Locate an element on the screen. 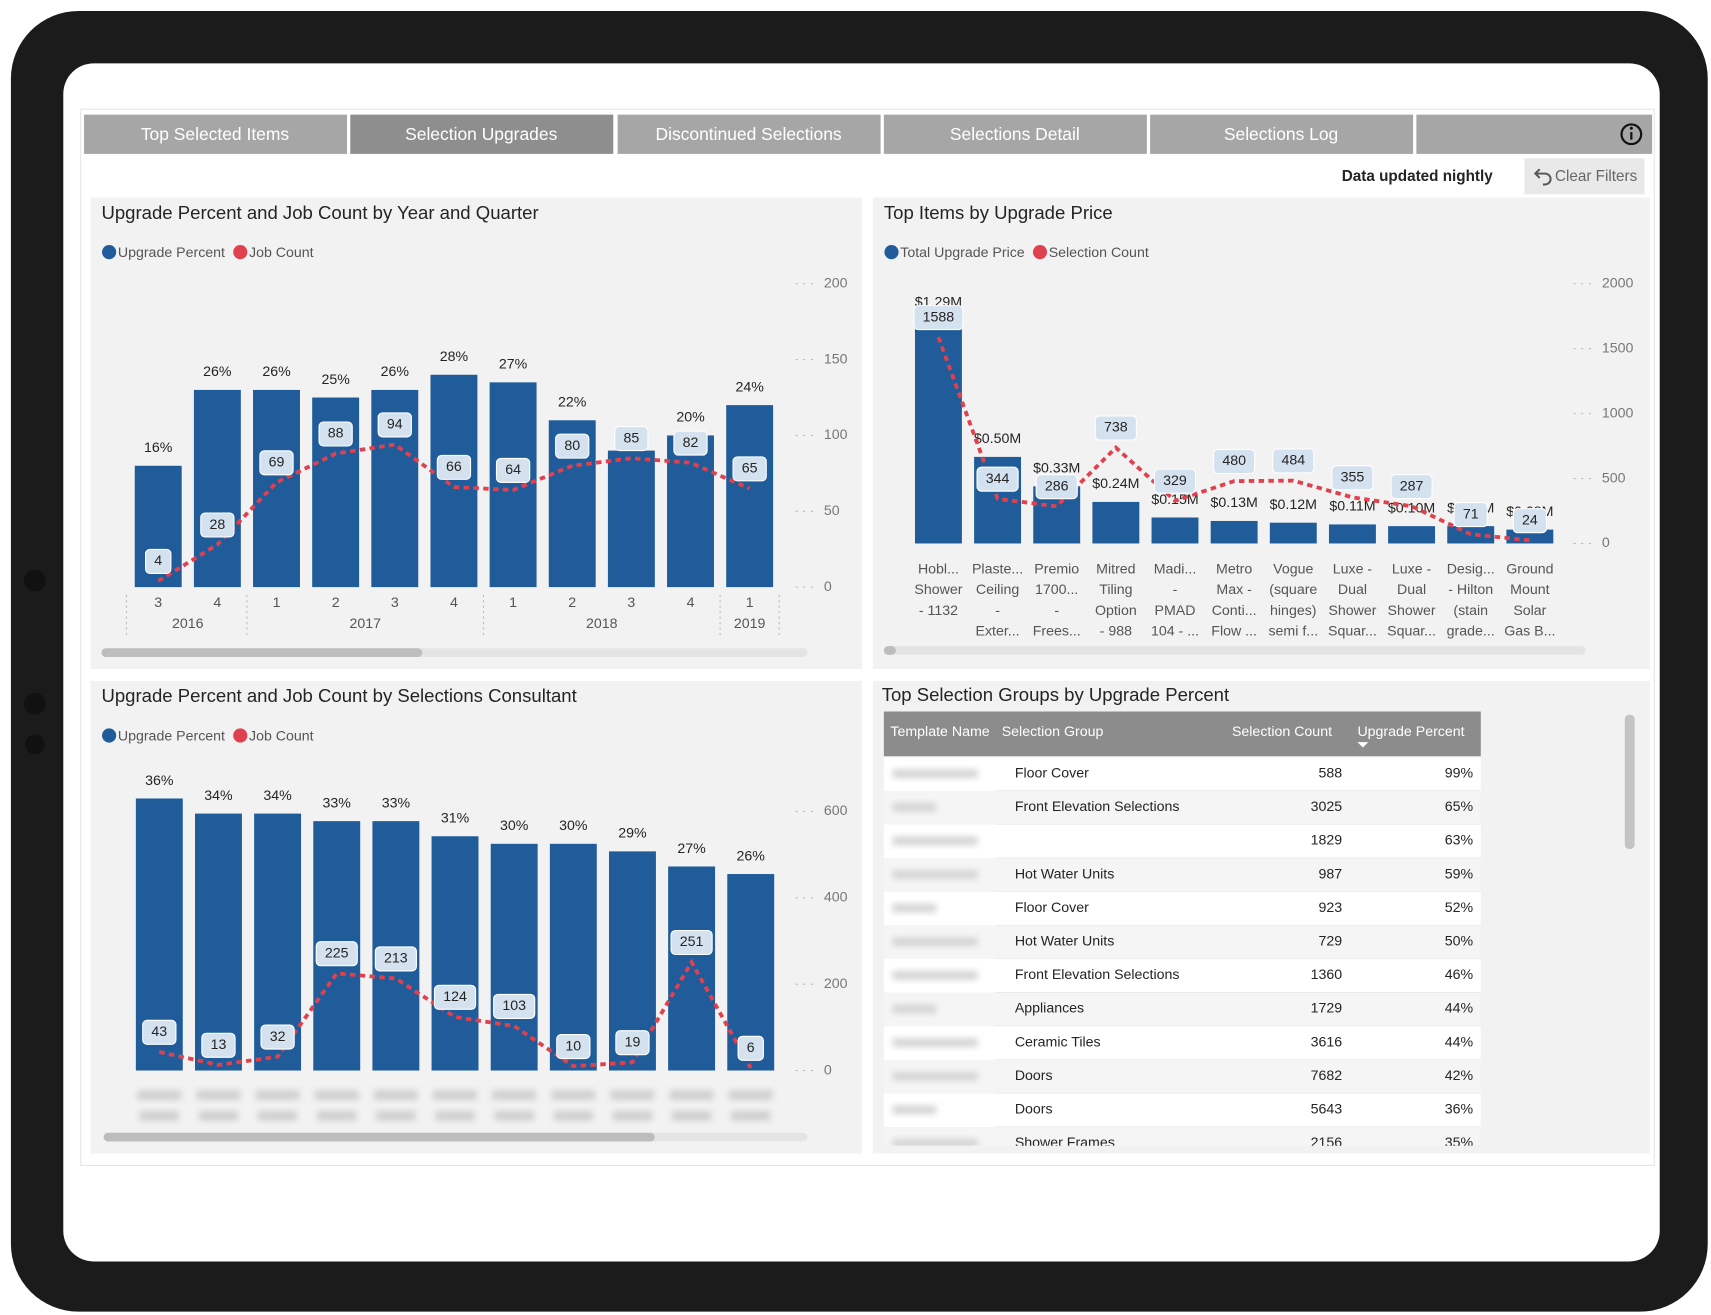 The height and width of the screenshot is (1315, 1711). x-tick-label: Luxe - is located at coordinates (1412, 569).